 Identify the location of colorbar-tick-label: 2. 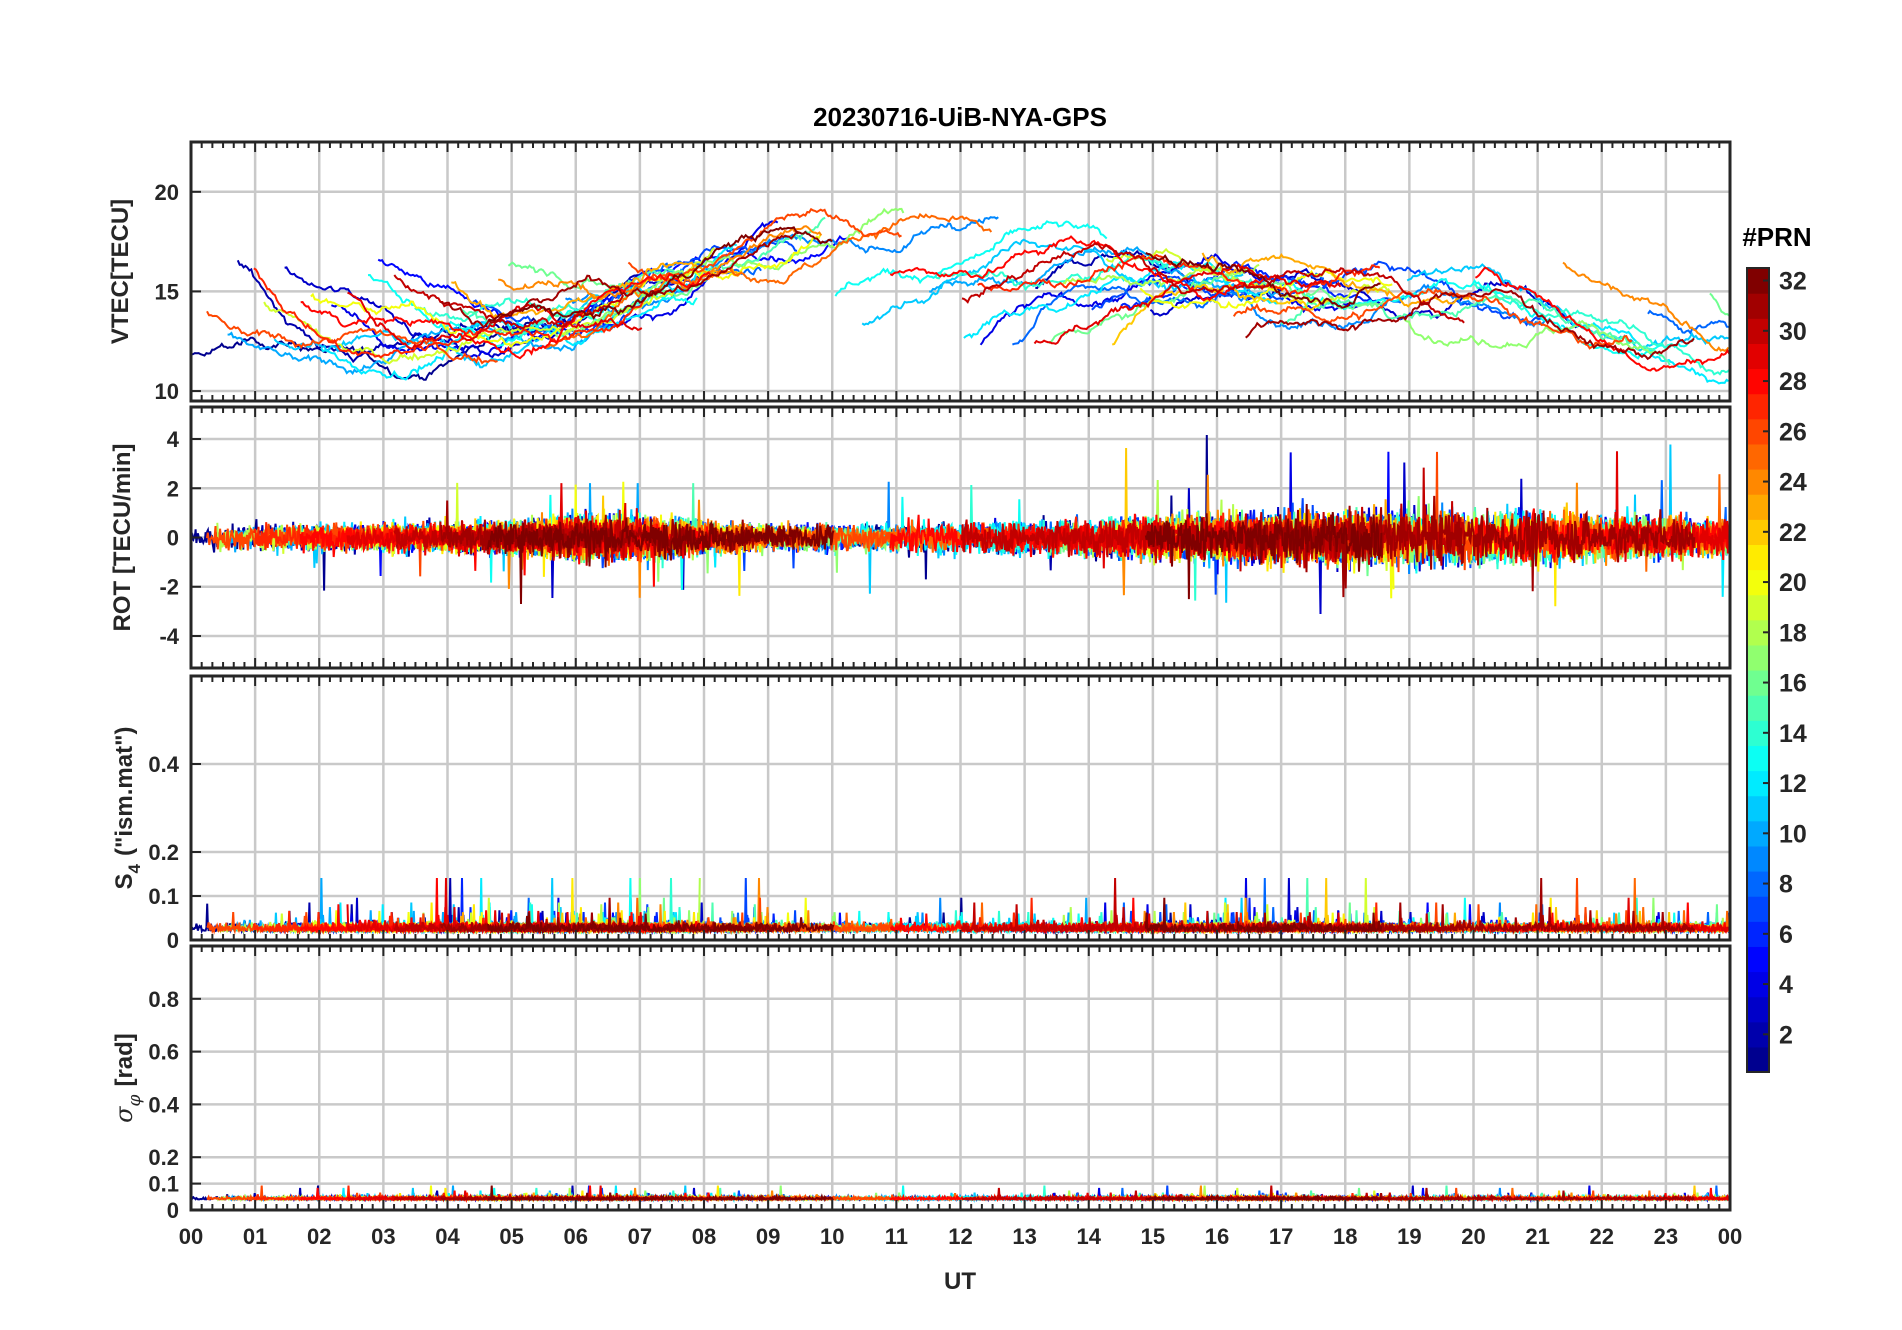
(1786, 1035).